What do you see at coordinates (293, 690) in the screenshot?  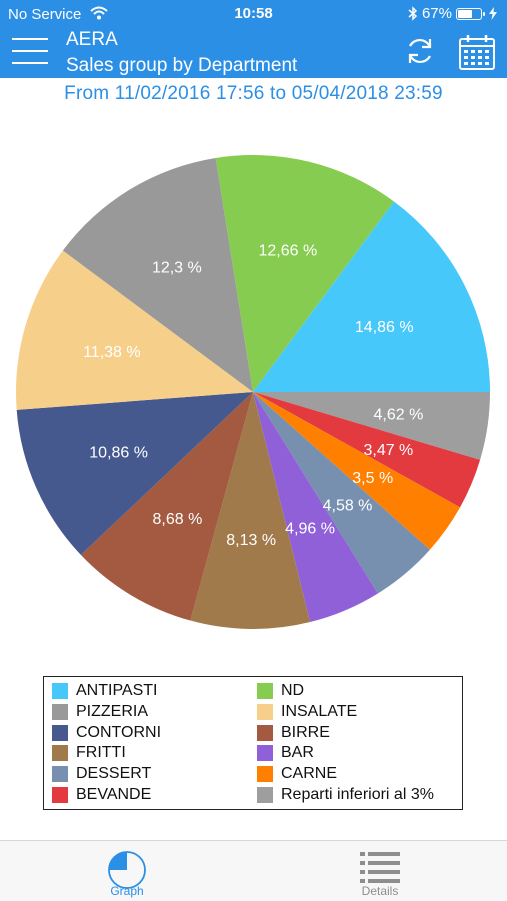 I see `legend-label: ND` at bounding box center [293, 690].